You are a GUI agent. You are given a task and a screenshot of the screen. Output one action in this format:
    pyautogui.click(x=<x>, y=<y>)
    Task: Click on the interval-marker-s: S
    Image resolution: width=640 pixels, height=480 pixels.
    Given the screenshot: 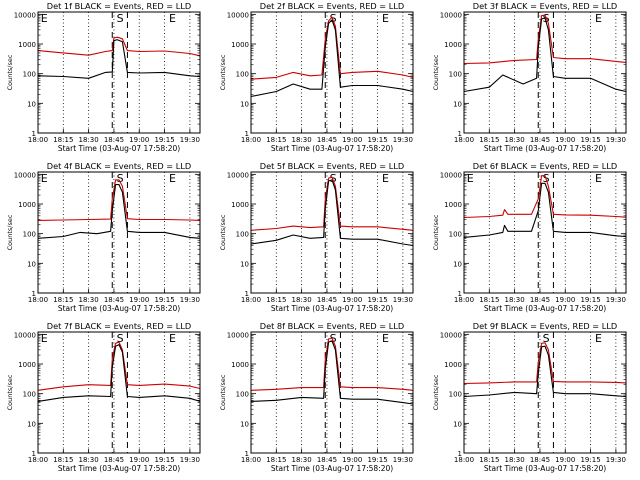 What is the action you would take?
    pyautogui.click(x=333, y=18)
    